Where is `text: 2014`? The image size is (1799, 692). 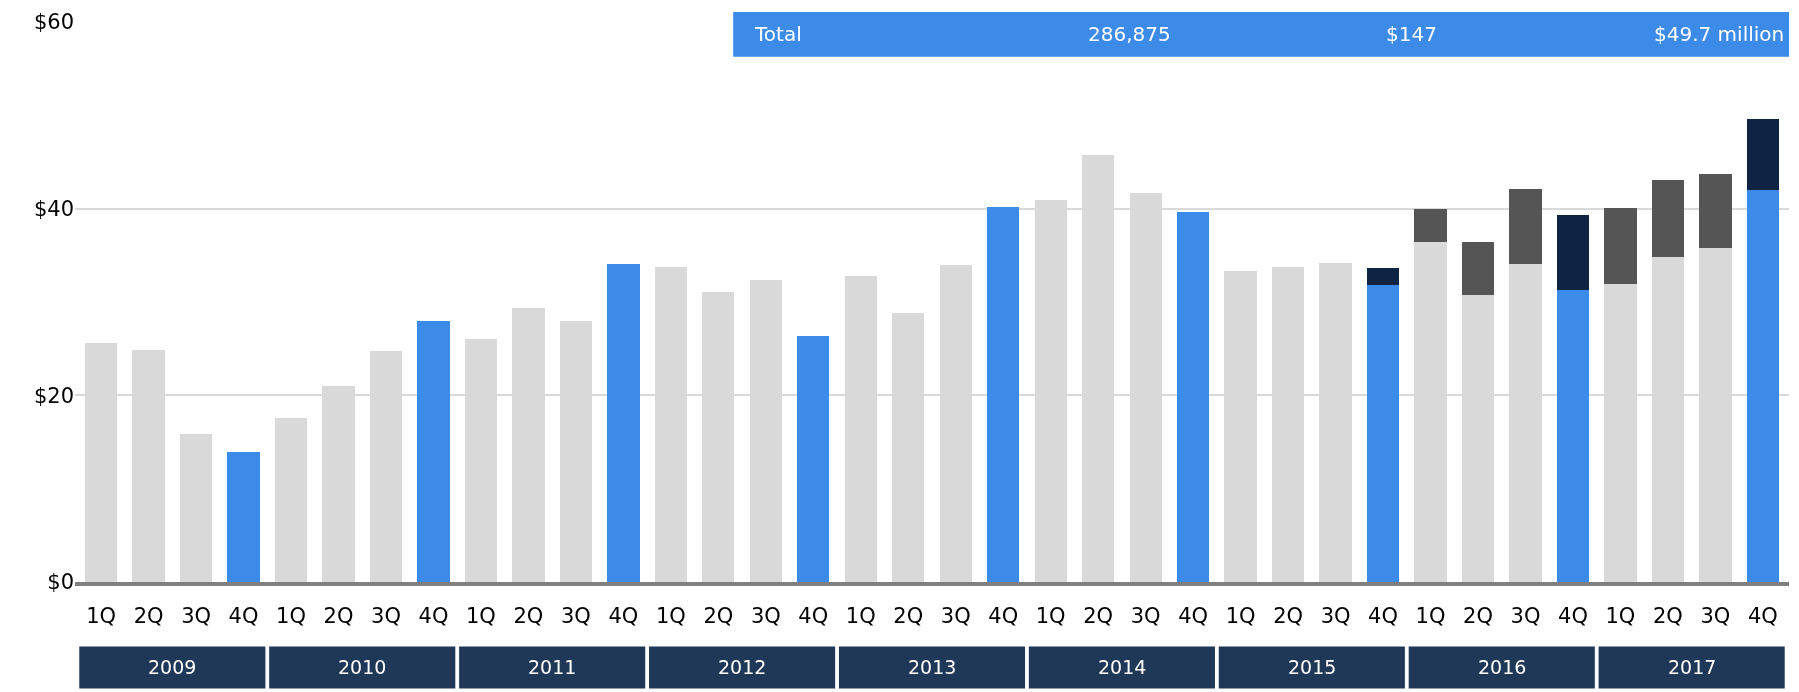 text: 2014 is located at coordinates (1122, 667).